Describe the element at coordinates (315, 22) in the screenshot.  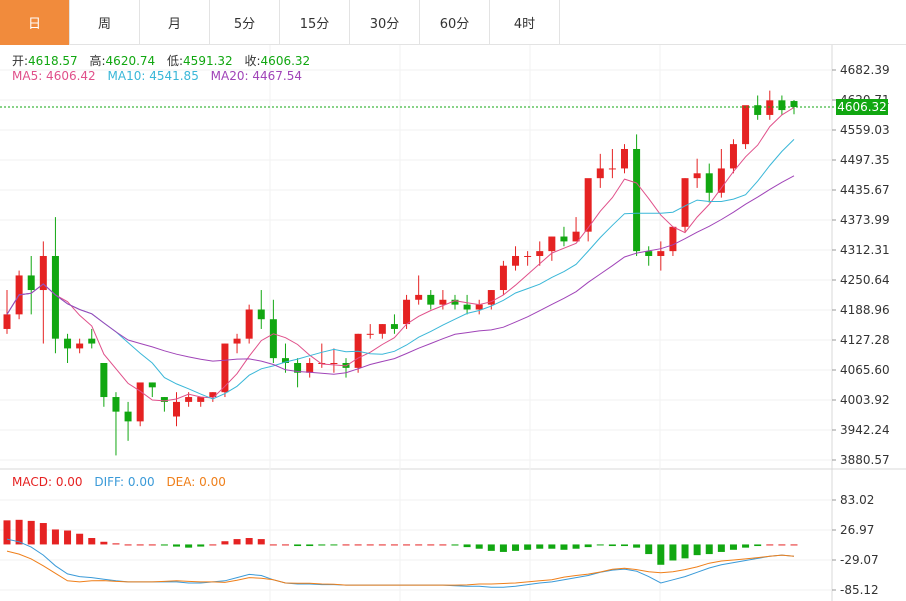
I see `tab-4: 15分` at that location.